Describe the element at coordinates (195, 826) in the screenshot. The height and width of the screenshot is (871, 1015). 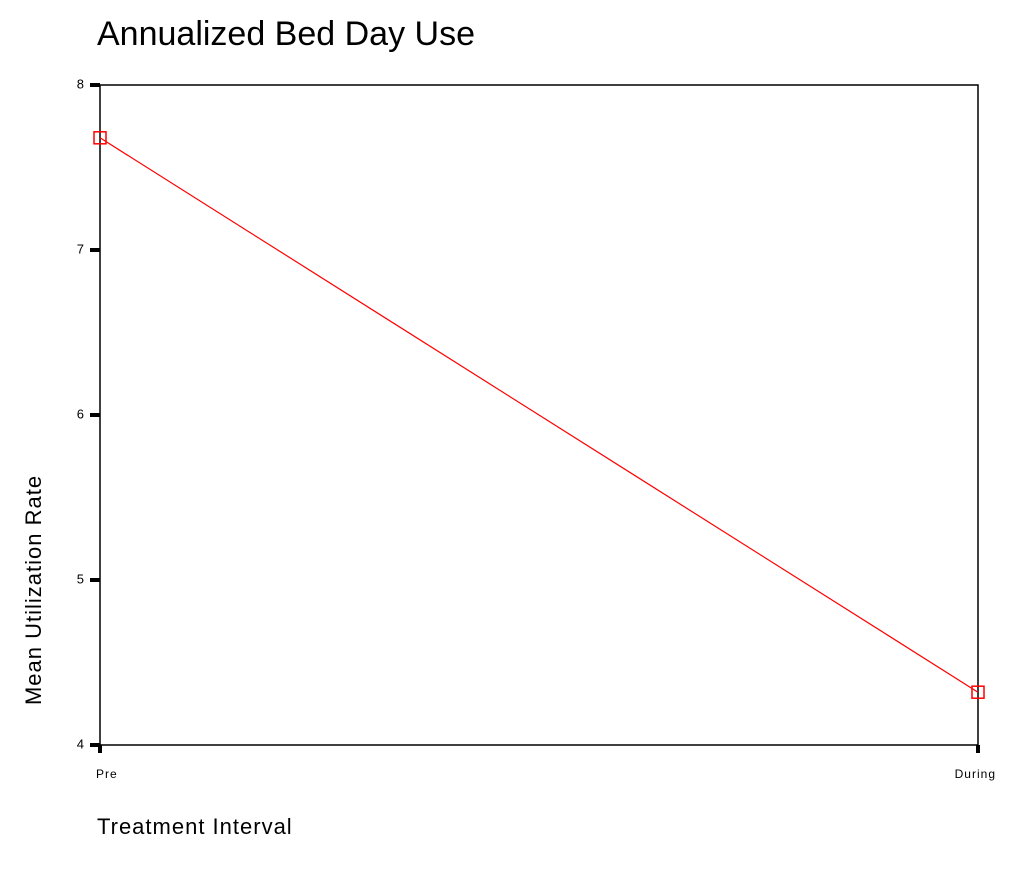
I see `x-axis-label: Treatment Interval` at that location.